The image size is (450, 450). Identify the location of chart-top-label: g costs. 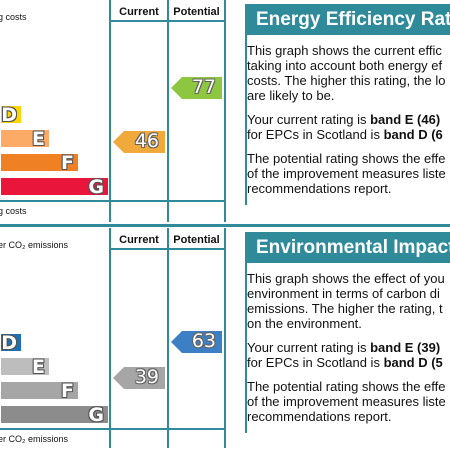
(13, 17).